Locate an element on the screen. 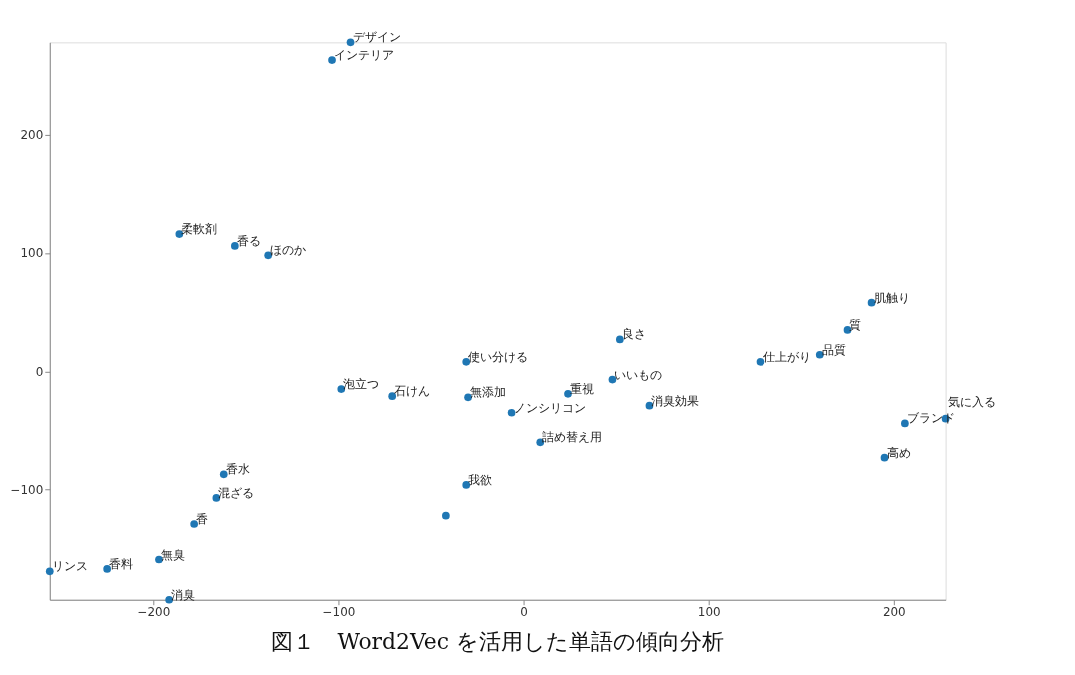 The height and width of the screenshot is (675, 1075). annotation: 仕上がり is located at coordinates (786, 356).